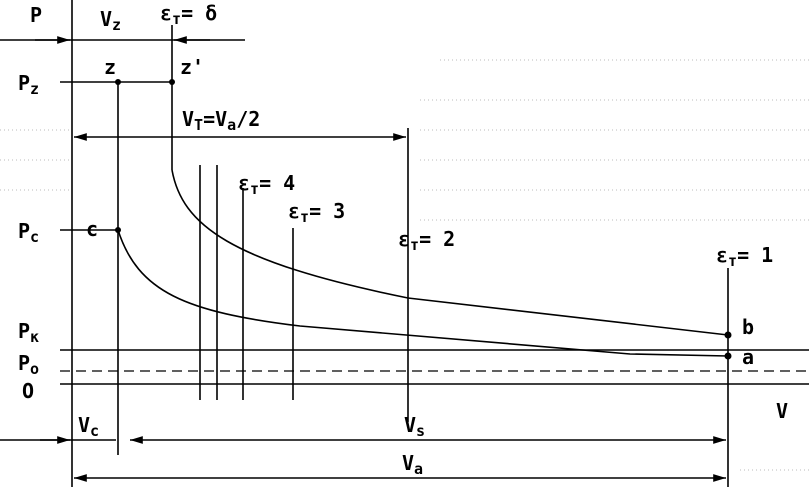 This screenshot has height=487, width=809. I want to click on ratio-delta-main: ε, so click(166, 13).